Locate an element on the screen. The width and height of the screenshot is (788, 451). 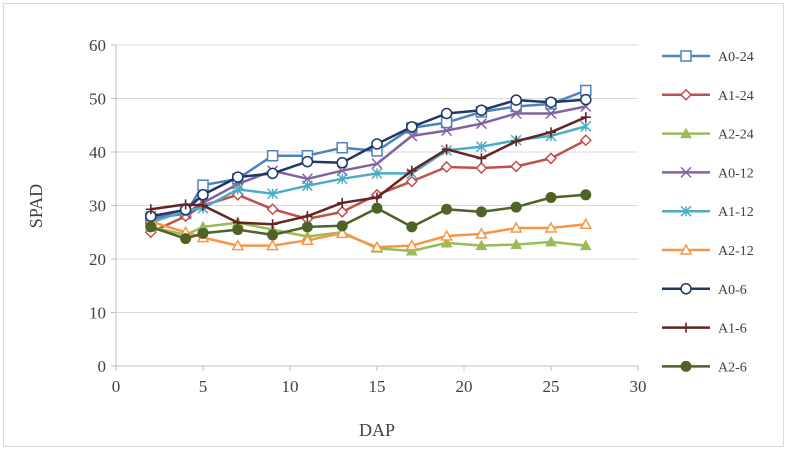
x-tick-label: 5 is located at coordinates (203, 386).